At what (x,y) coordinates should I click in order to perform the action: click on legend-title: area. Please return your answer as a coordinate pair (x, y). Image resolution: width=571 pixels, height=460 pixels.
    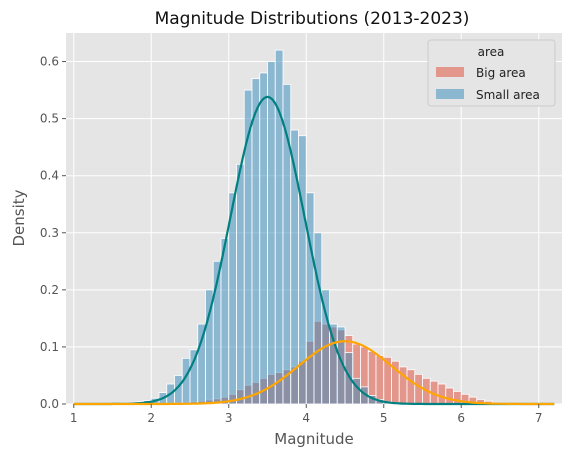
    Looking at the image, I should click on (491, 52).